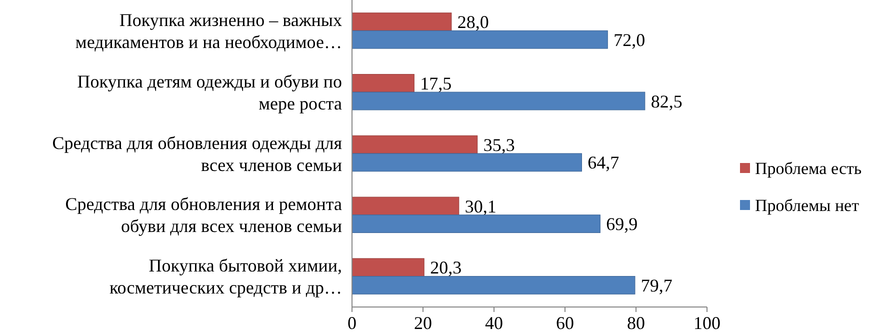 This screenshot has height=334, width=886. I want to click on legend-label: Проблема есть, so click(808, 168).